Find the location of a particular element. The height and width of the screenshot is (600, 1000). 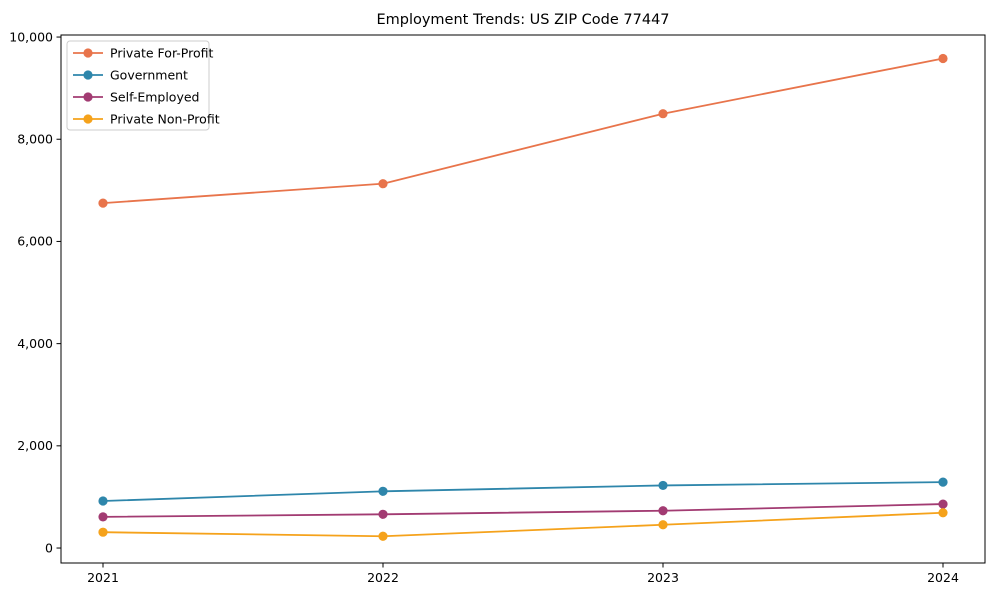

x-axis-tick-label: 2024 is located at coordinates (943, 577).